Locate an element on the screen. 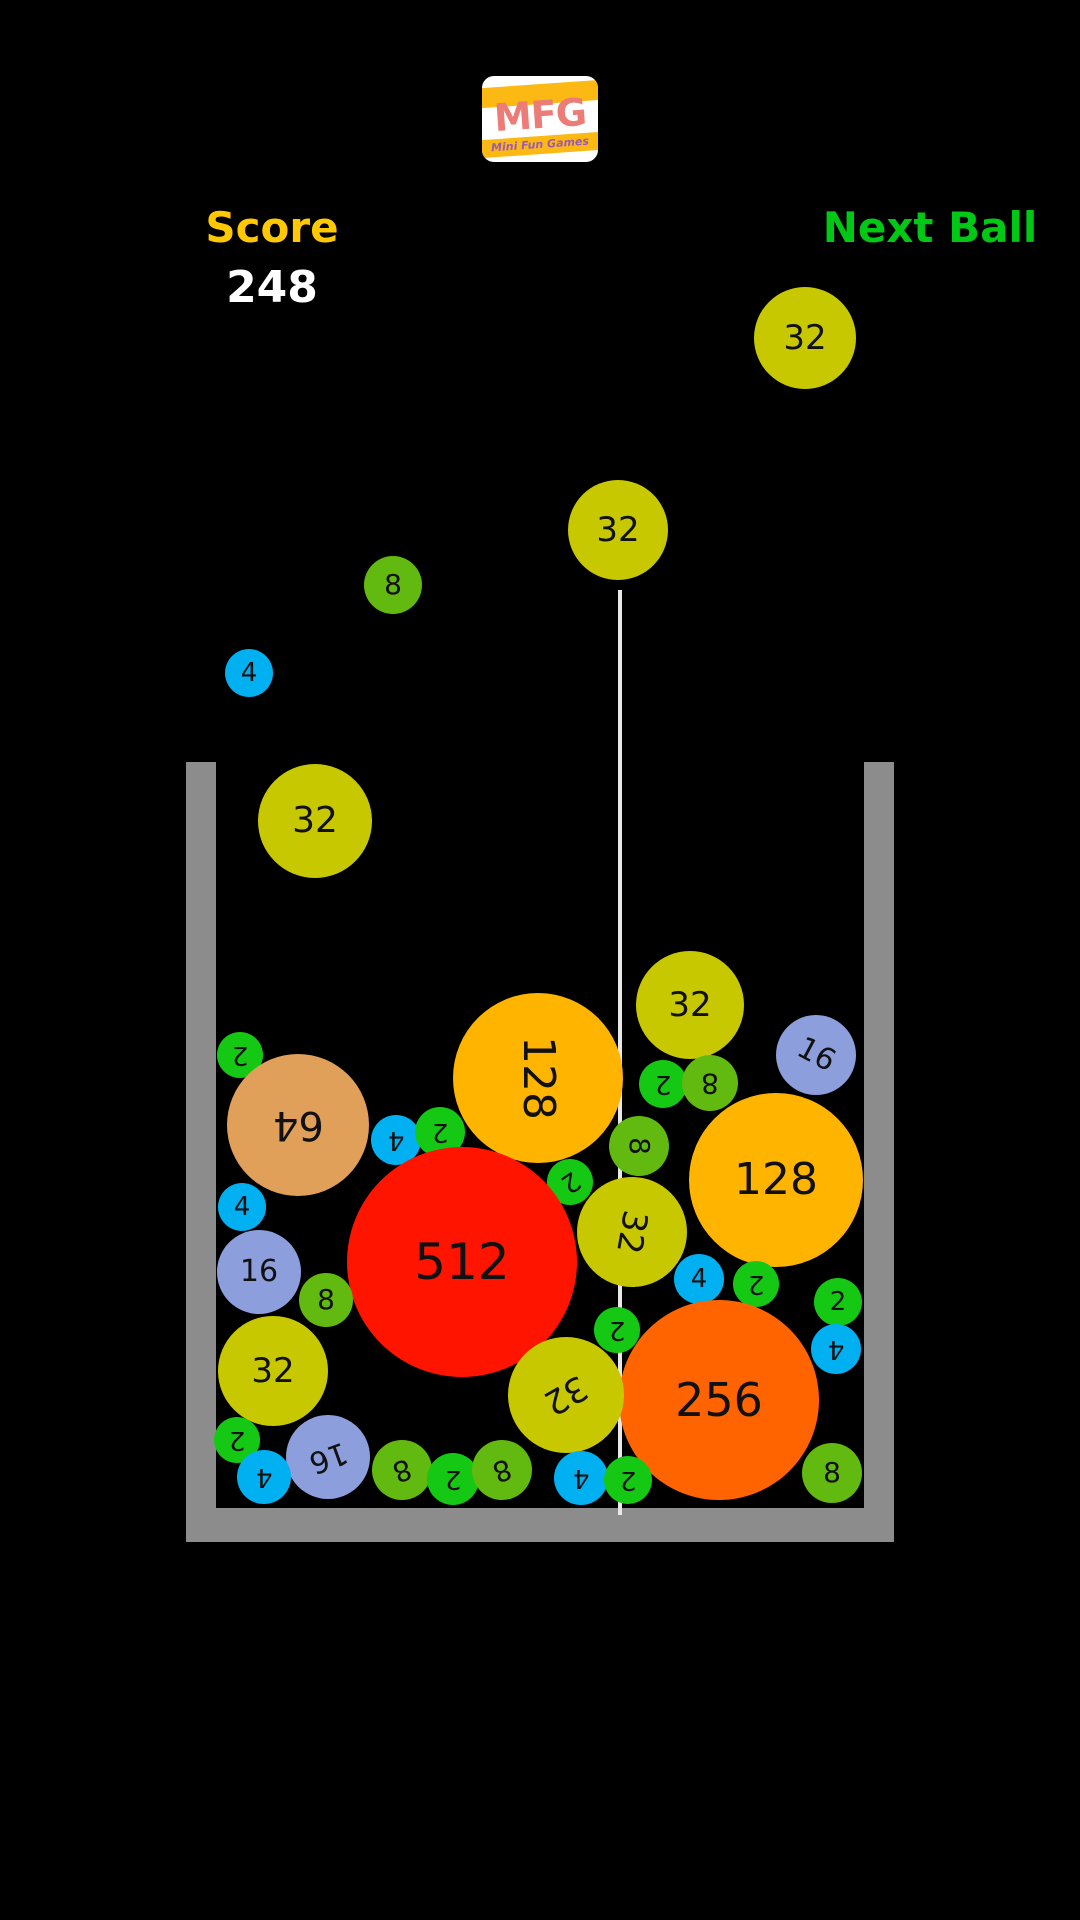  container-wall-left is located at coordinates (201, 1140).